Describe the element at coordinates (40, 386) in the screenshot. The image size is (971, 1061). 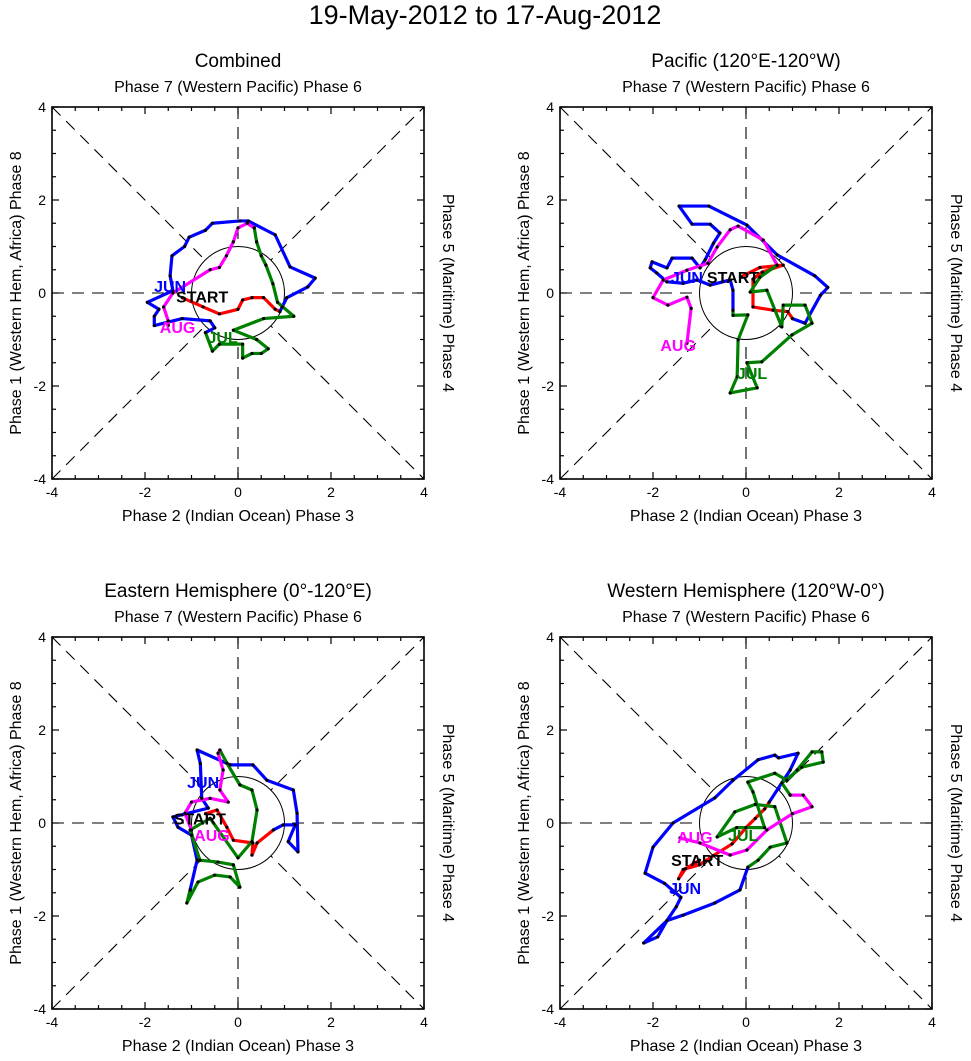
I see `y-tick-label: -2` at that location.